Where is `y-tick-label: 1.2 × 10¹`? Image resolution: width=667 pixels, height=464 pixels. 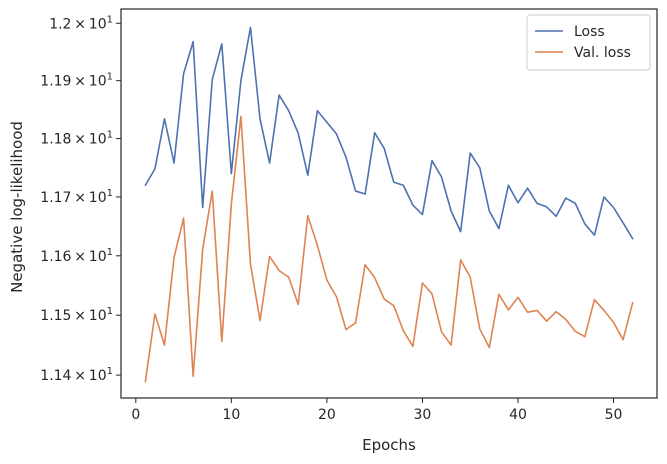
y-tick-label: 1.2 × 10¹ is located at coordinates (81, 23).